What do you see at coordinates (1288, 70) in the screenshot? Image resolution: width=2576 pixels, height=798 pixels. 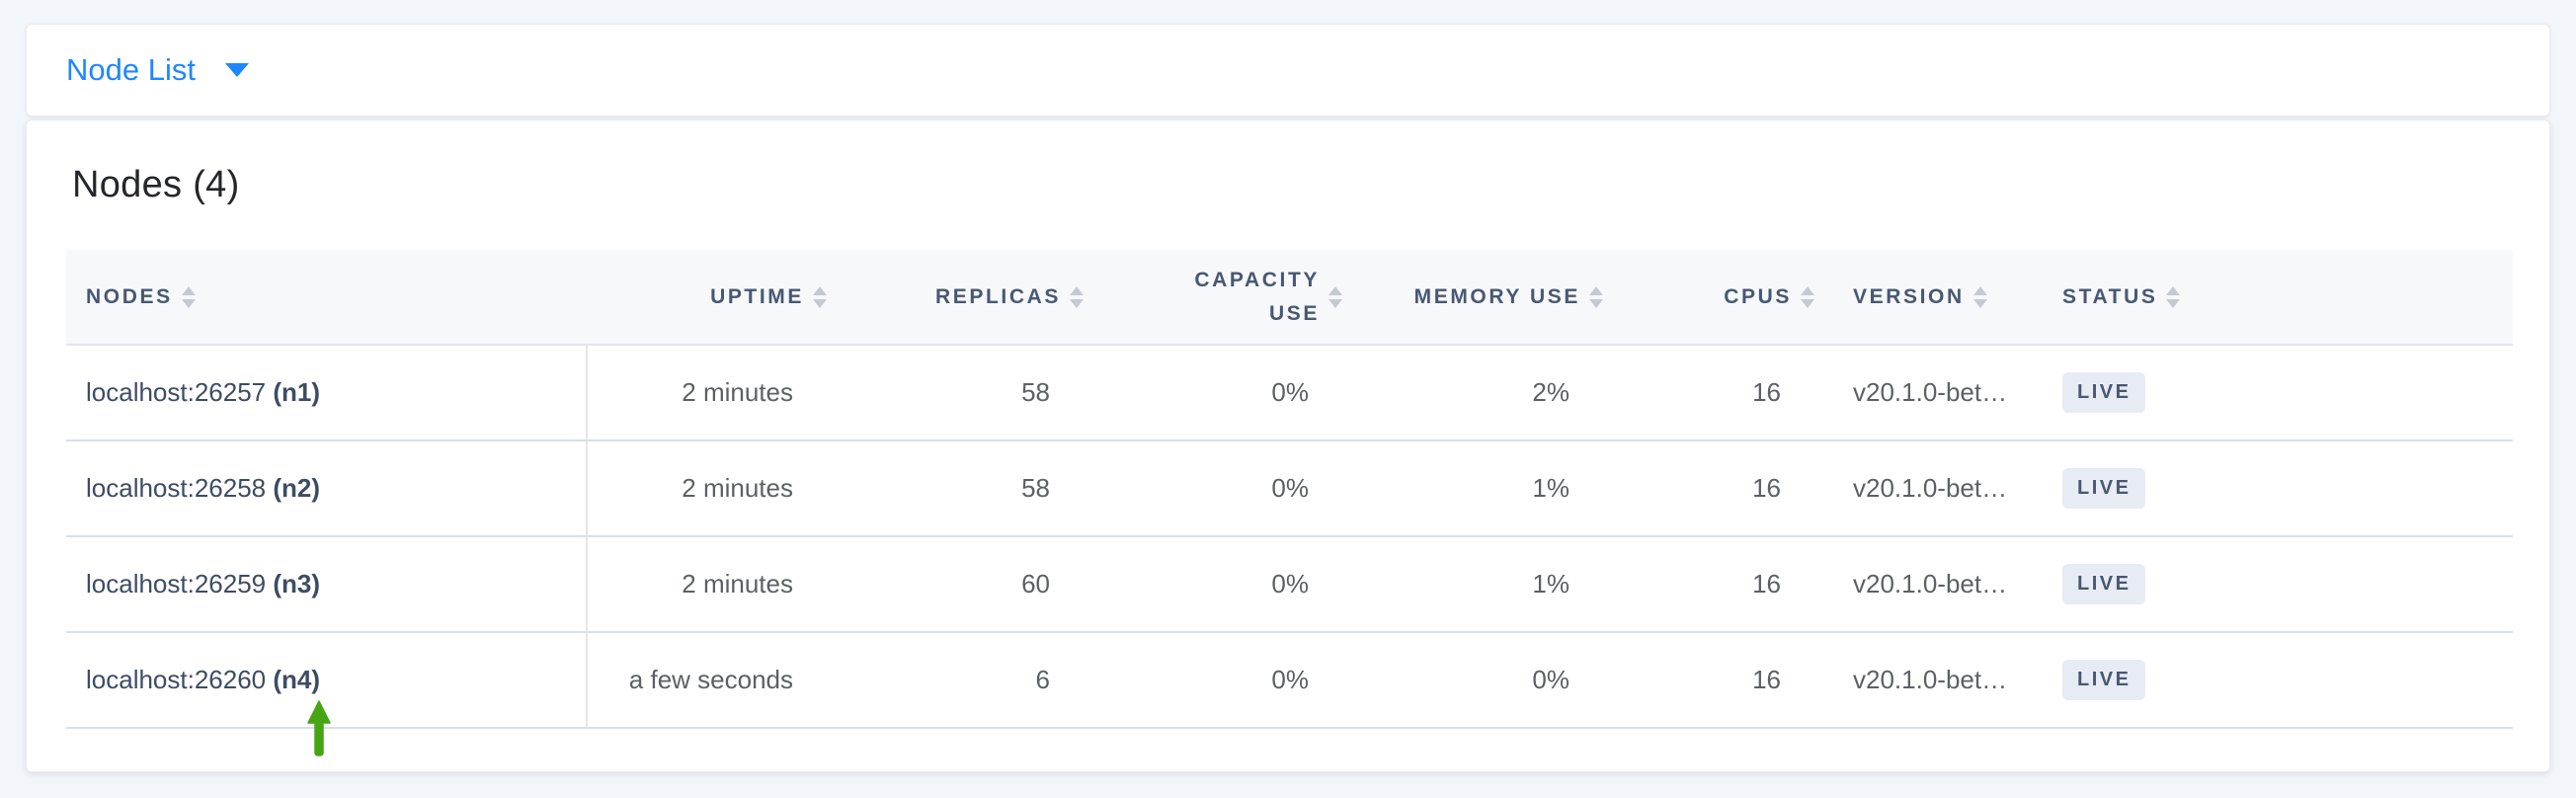 I see `view-selector-bar: Node List` at bounding box center [1288, 70].